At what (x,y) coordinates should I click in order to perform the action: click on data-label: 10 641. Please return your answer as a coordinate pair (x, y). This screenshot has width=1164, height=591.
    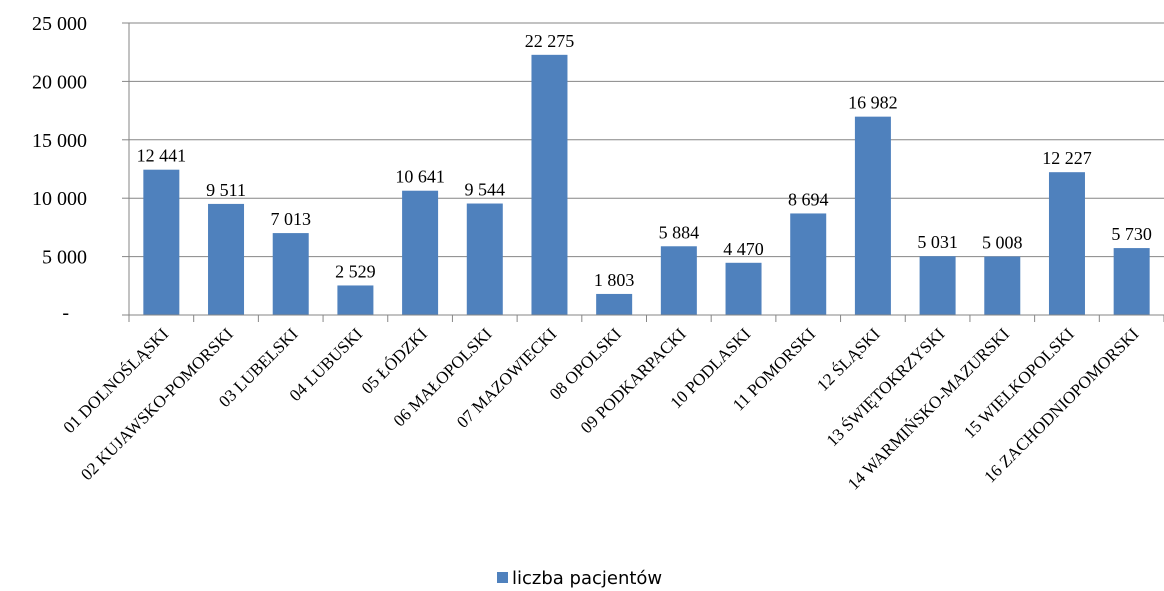
    Looking at the image, I should click on (420, 177).